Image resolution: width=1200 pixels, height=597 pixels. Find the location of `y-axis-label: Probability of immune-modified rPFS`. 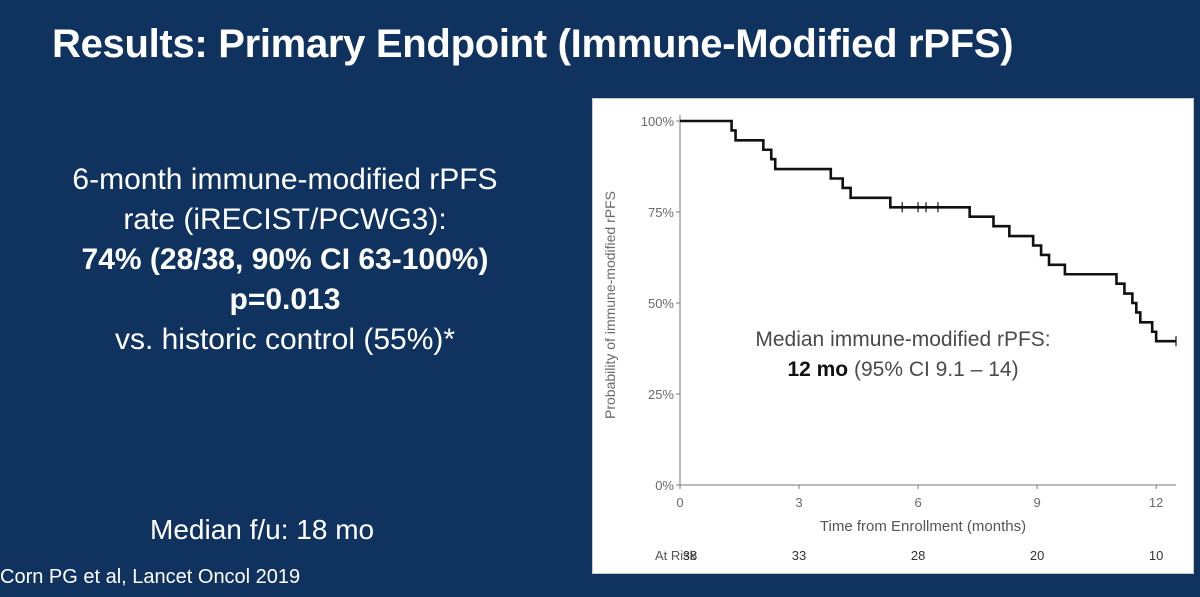

y-axis-label: Probability of immune-modified rPFS is located at coordinates (610, 305).